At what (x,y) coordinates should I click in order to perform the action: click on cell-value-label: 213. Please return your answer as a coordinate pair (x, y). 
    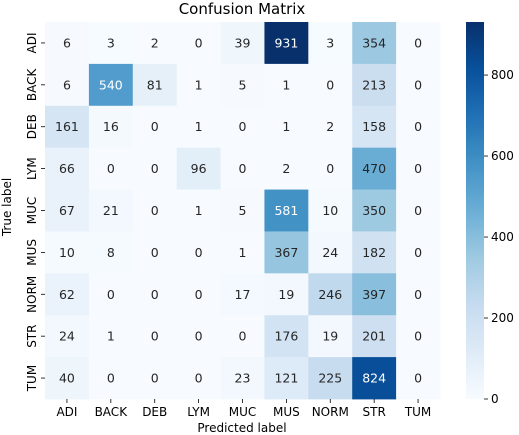
    Looking at the image, I should click on (374, 84).